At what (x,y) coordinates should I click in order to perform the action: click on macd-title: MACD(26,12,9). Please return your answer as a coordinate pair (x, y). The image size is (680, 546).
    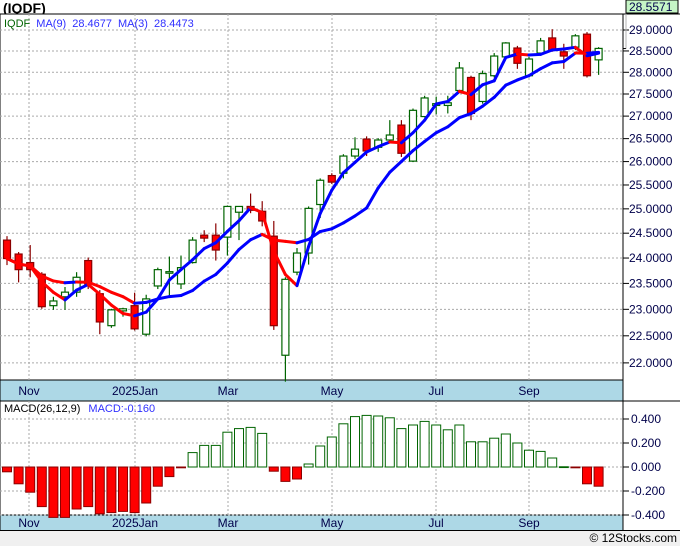
    Looking at the image, I should click on (42, 409).